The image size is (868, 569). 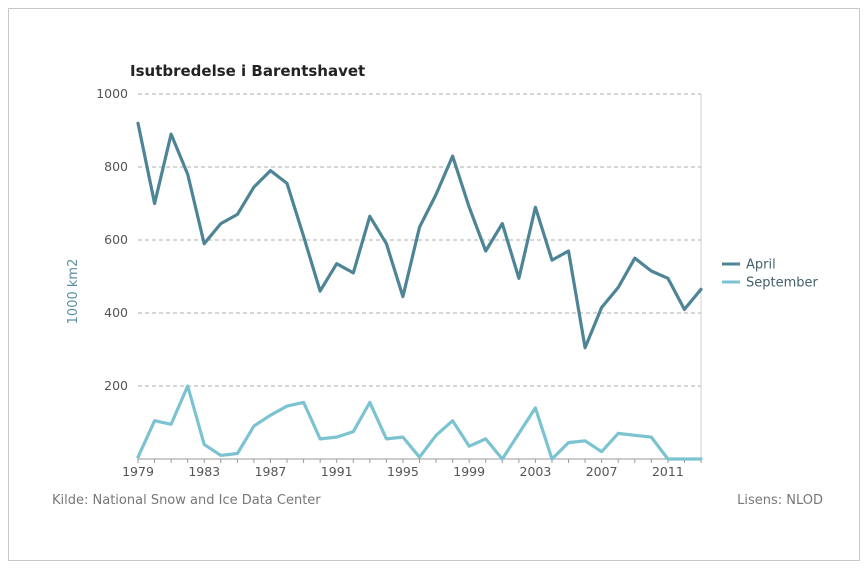 What do you see at coordinates (73, 292) in the screenshot?
I see `y-axis-label: 1000 km2` at bounding box center [73, 292].